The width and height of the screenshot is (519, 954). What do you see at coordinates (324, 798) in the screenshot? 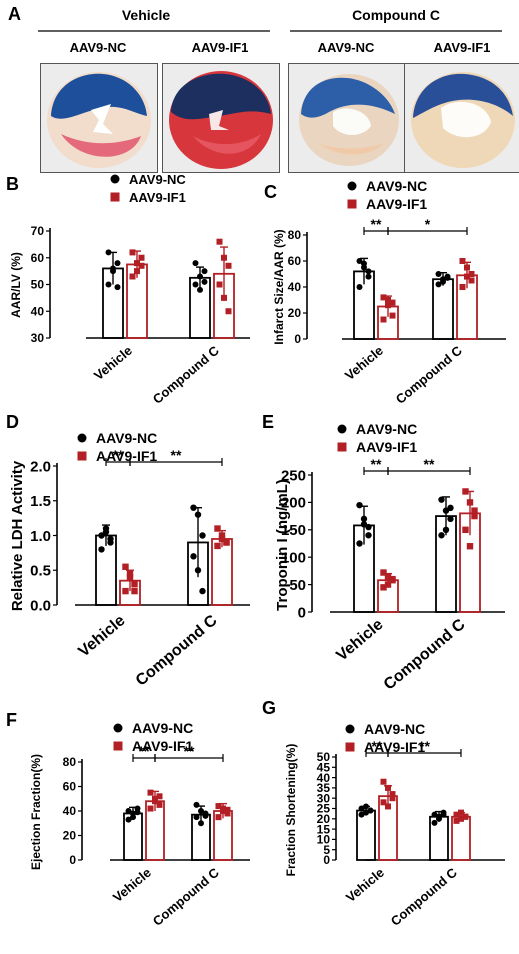
I see `y-tick-label: 30` at bounding box center [324, 798].